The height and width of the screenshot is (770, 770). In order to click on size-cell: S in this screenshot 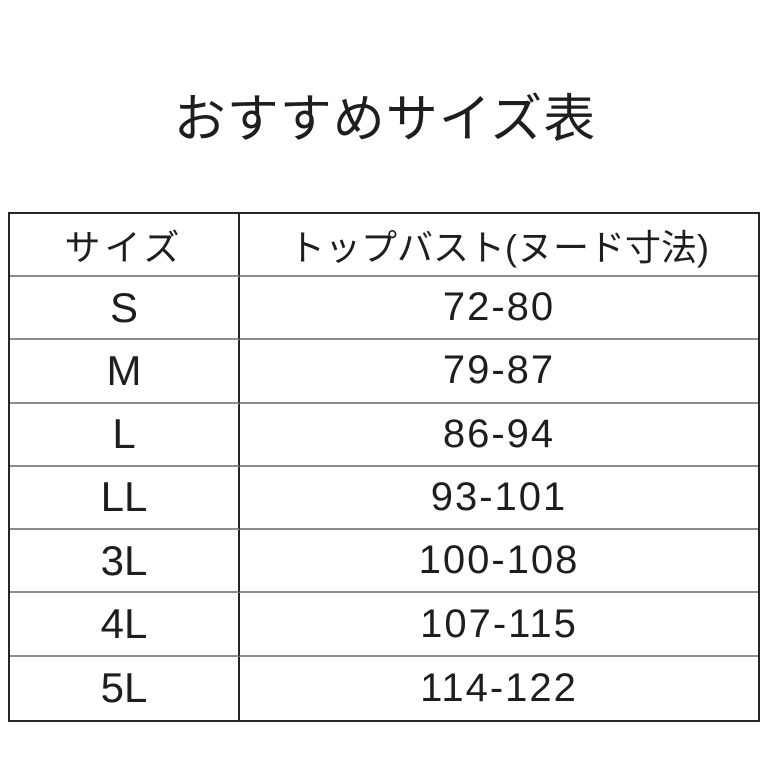, I will do `click(125, 309)`.